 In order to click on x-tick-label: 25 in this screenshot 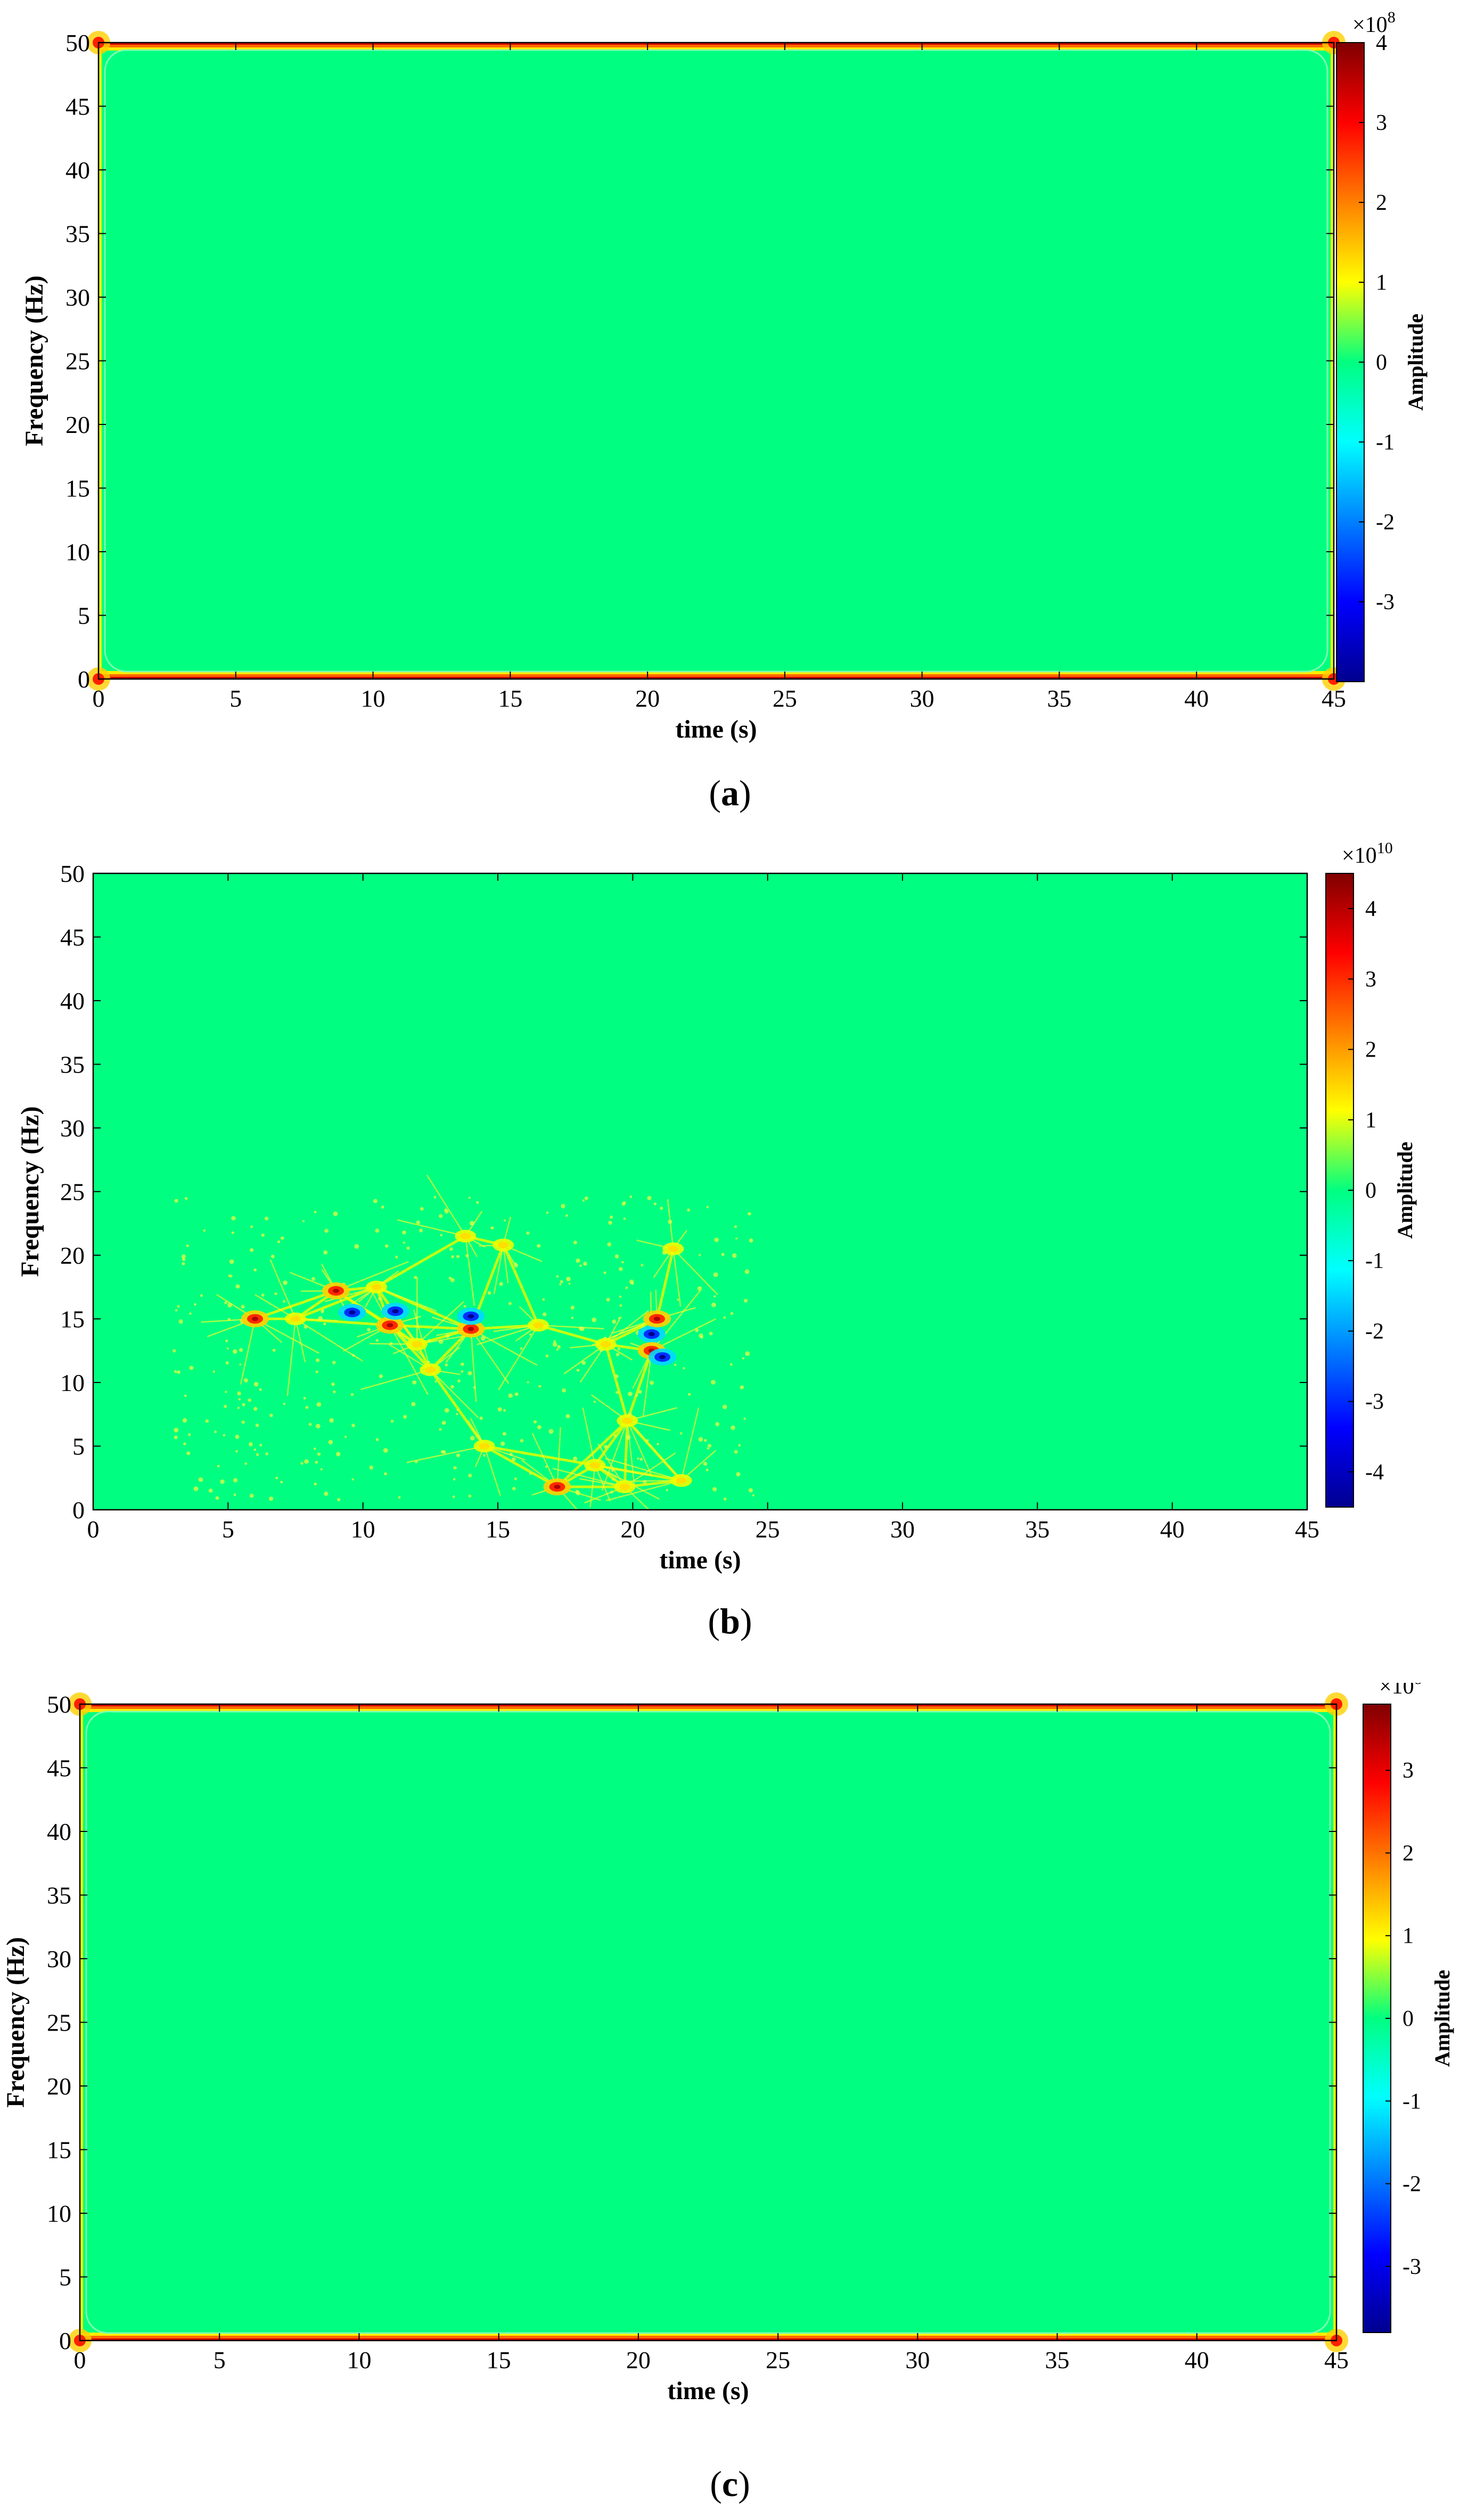, I will do `click(785, 698)`.